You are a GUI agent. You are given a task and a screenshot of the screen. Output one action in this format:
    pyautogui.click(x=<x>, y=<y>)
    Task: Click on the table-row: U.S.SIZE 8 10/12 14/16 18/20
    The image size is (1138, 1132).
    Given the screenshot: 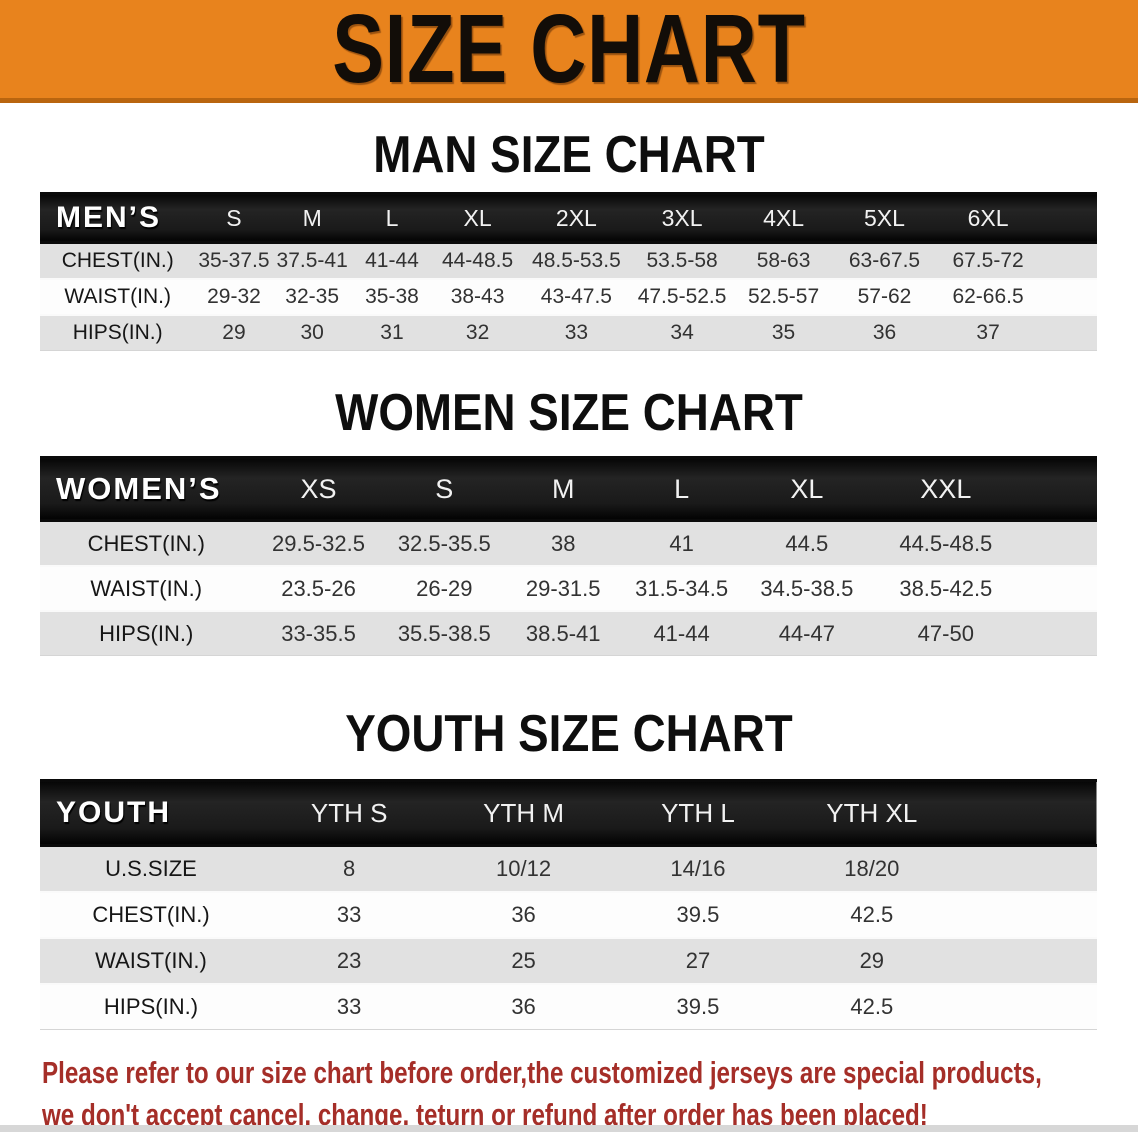 What is the action you would take?
    pyautogui.click(x=568, y=868)
    